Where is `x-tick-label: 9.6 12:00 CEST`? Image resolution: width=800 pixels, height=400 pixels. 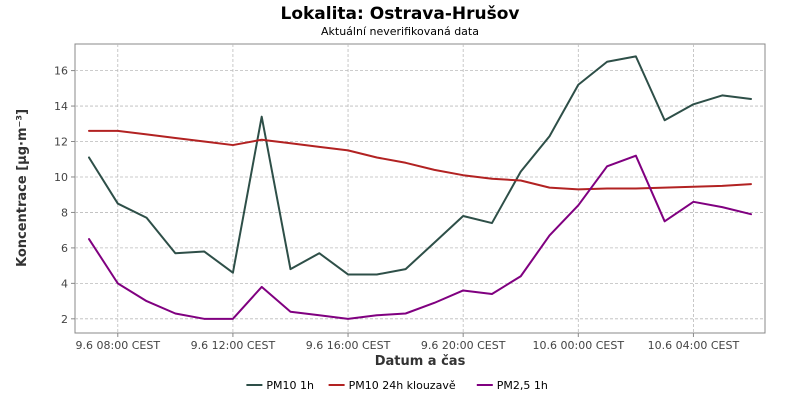
x-tick-label: 9.6 12:00 CEST is located at coordinates (233, 345).